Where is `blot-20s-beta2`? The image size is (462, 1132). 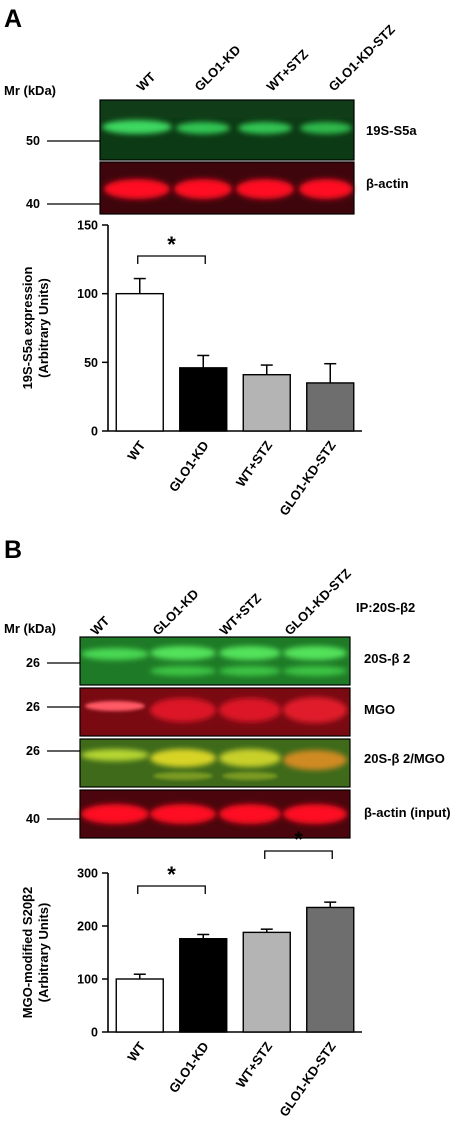 blot-20s-beta2 is located at coordinates (215, 661).